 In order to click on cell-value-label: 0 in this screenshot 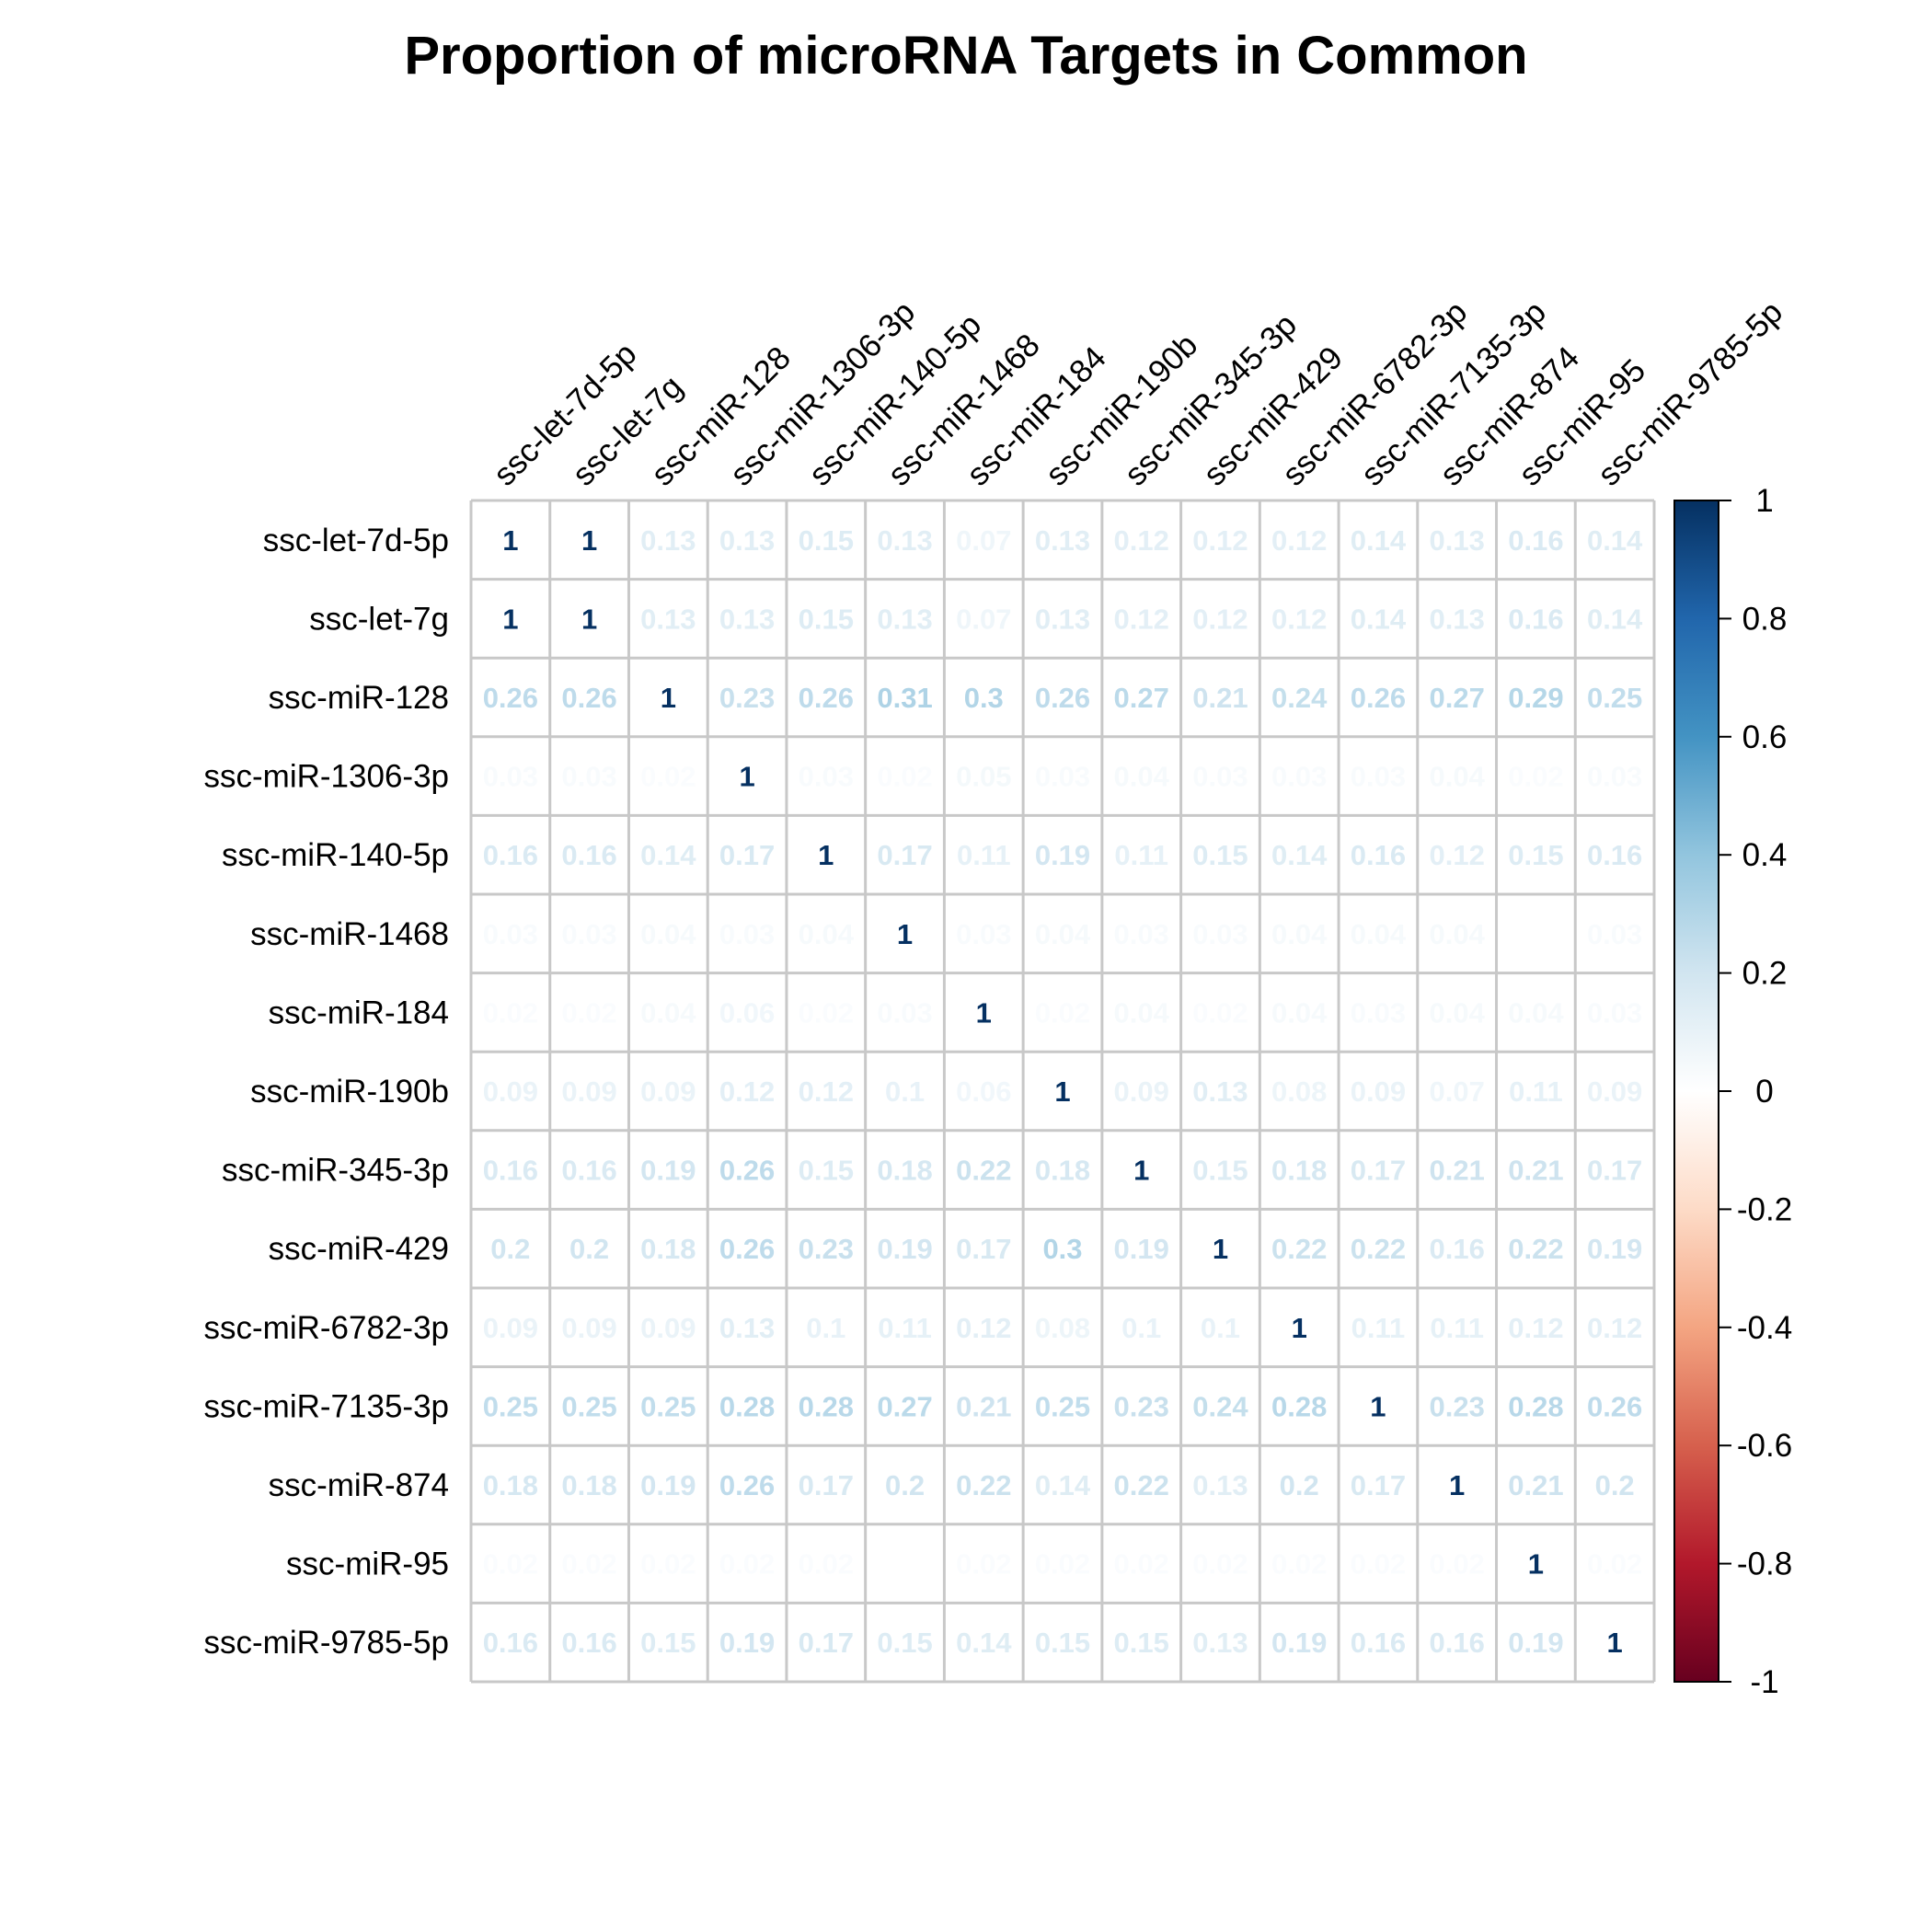, I will do `click(1536, 934)`.